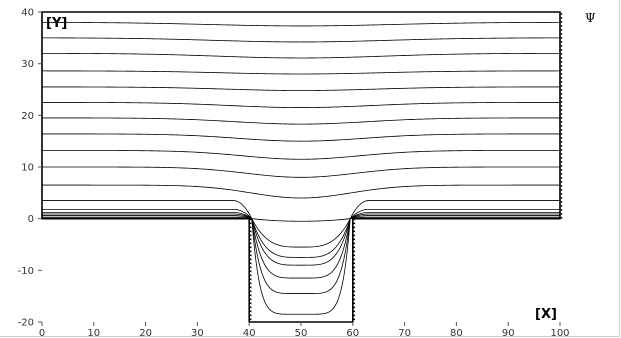 The image size is (621, 338). I want to click on x-tick-label-10: 10, so click(93, 333).